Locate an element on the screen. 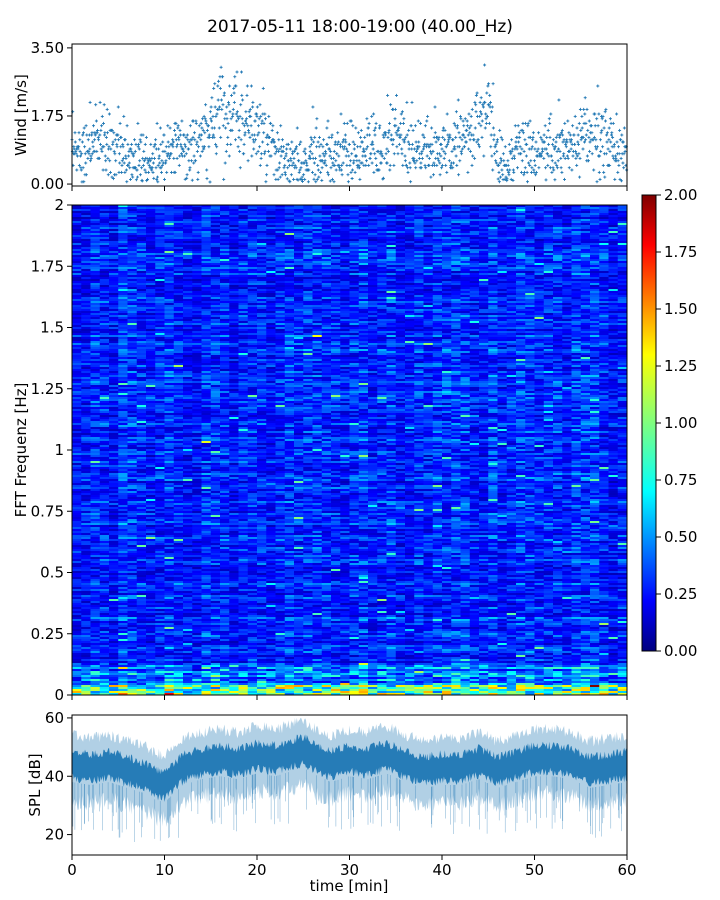 Image resolution: width=720 pixels, height=900 pixels. chart-title: 2017-05-11 18:00-19:00 (40.00_Hz) is located at coordinates (360, 27).